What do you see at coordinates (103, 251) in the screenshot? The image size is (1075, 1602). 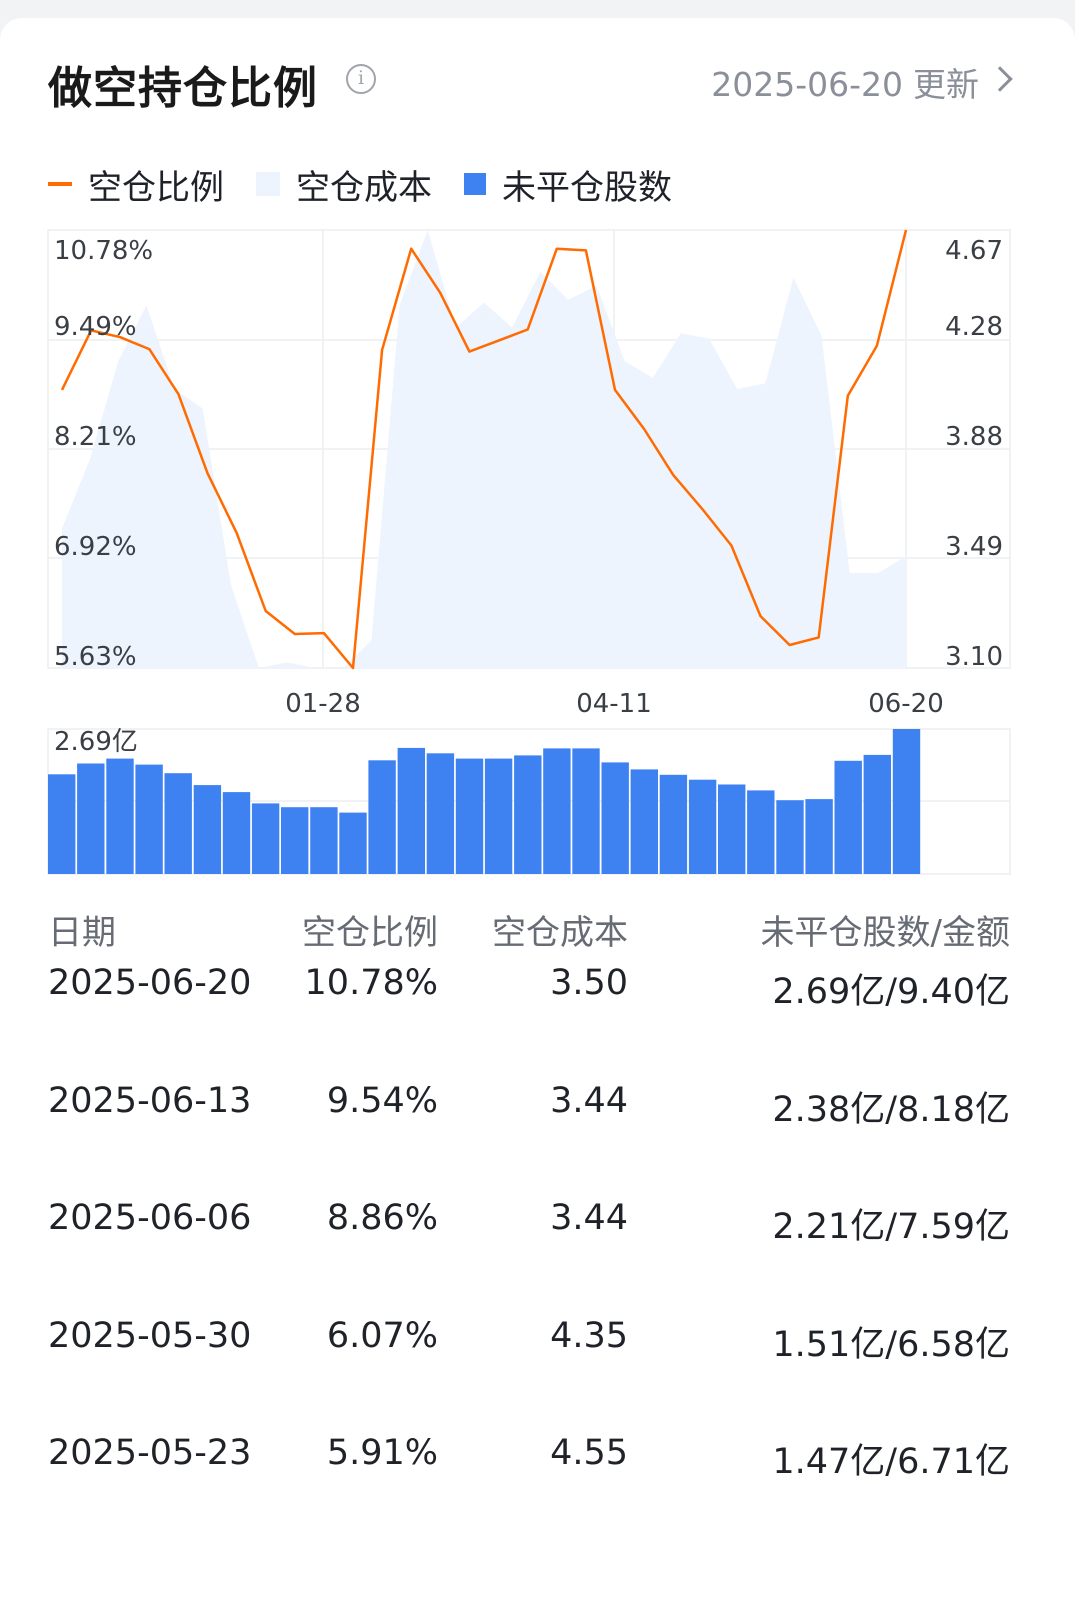 I see `left-axis-tick-label: 10.78%` at bounding box center [103, 251].